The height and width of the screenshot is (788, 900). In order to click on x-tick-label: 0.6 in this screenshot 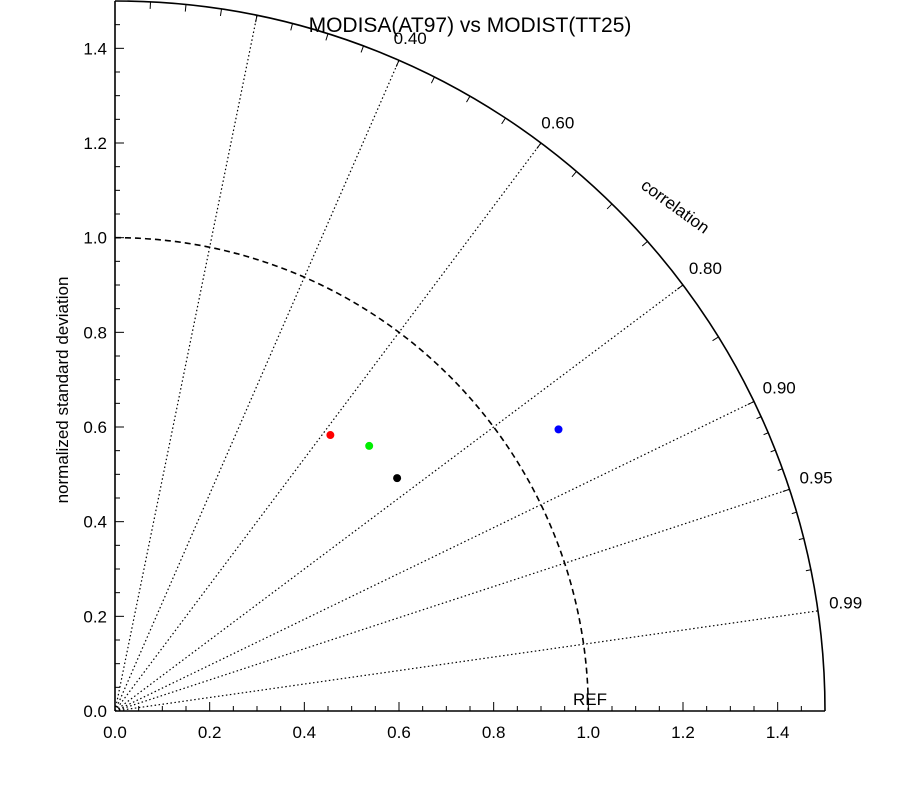, I will do `click(399, 732)`.